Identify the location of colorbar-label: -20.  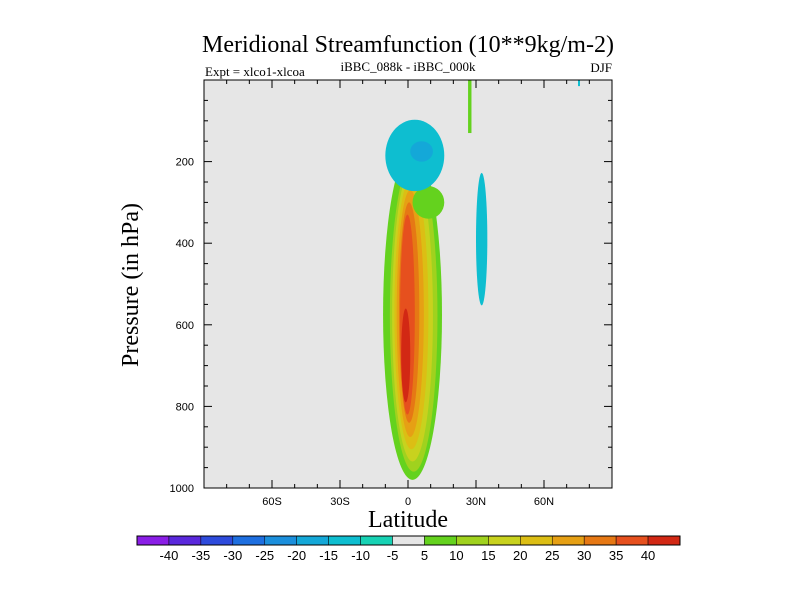
(296, 555).